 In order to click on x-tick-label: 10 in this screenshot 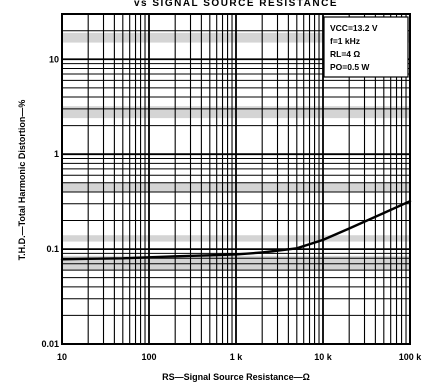, I will do `click(62, 357)`.